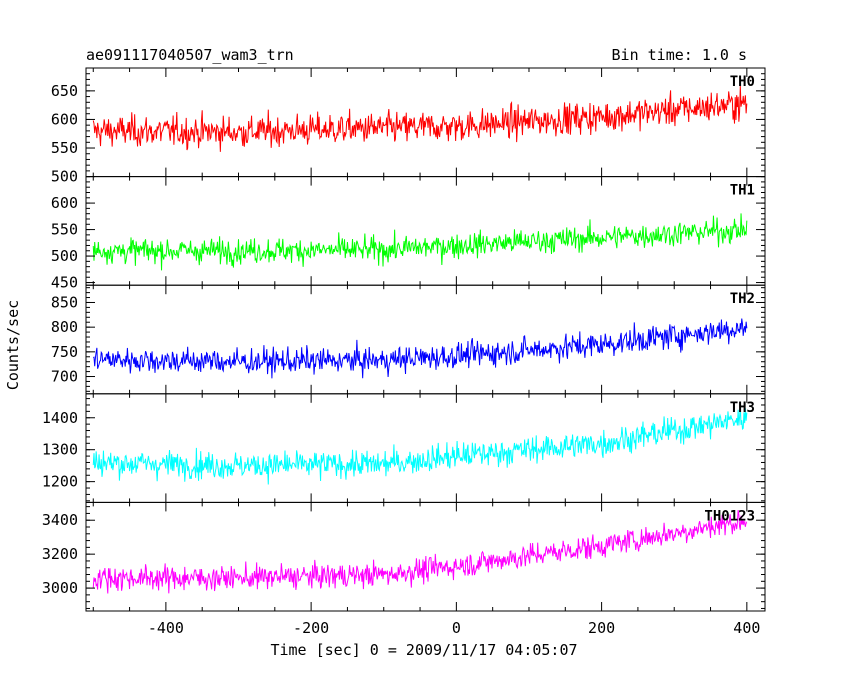  I want to click on series-th1, so click(420, 242).